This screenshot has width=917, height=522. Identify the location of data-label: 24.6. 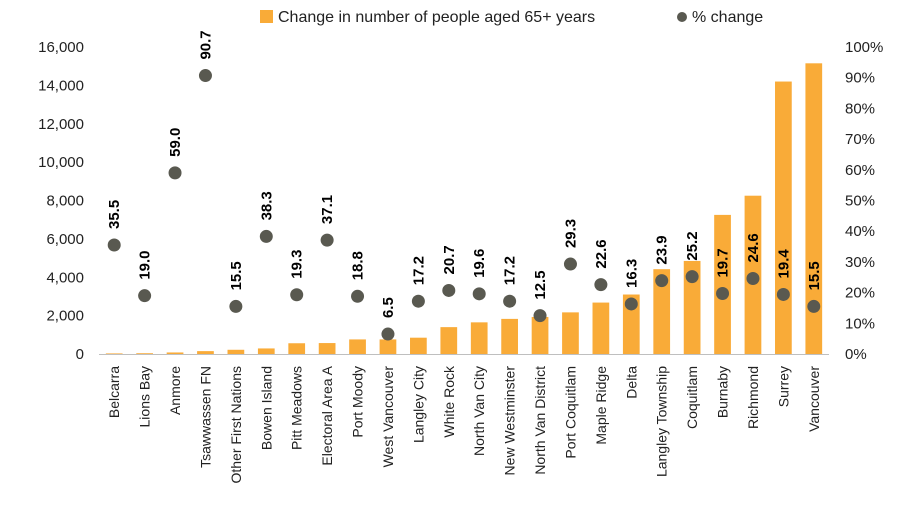
(753, 247).